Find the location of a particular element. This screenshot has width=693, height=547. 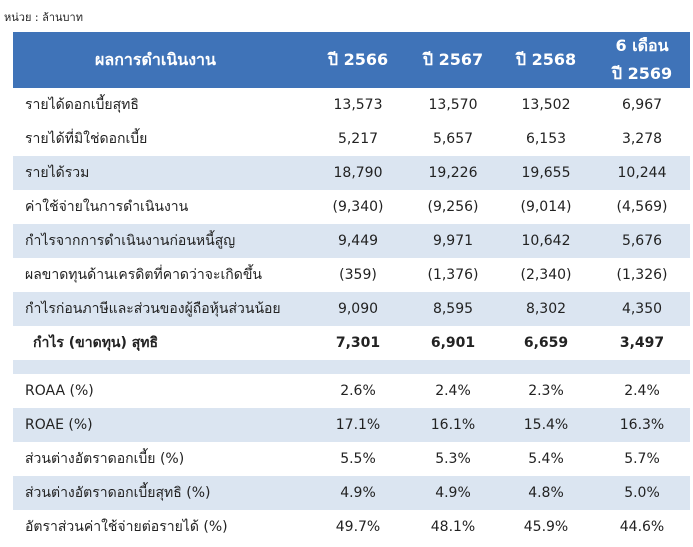

cell-value: 5.3% is located at coordinates (453, 459).